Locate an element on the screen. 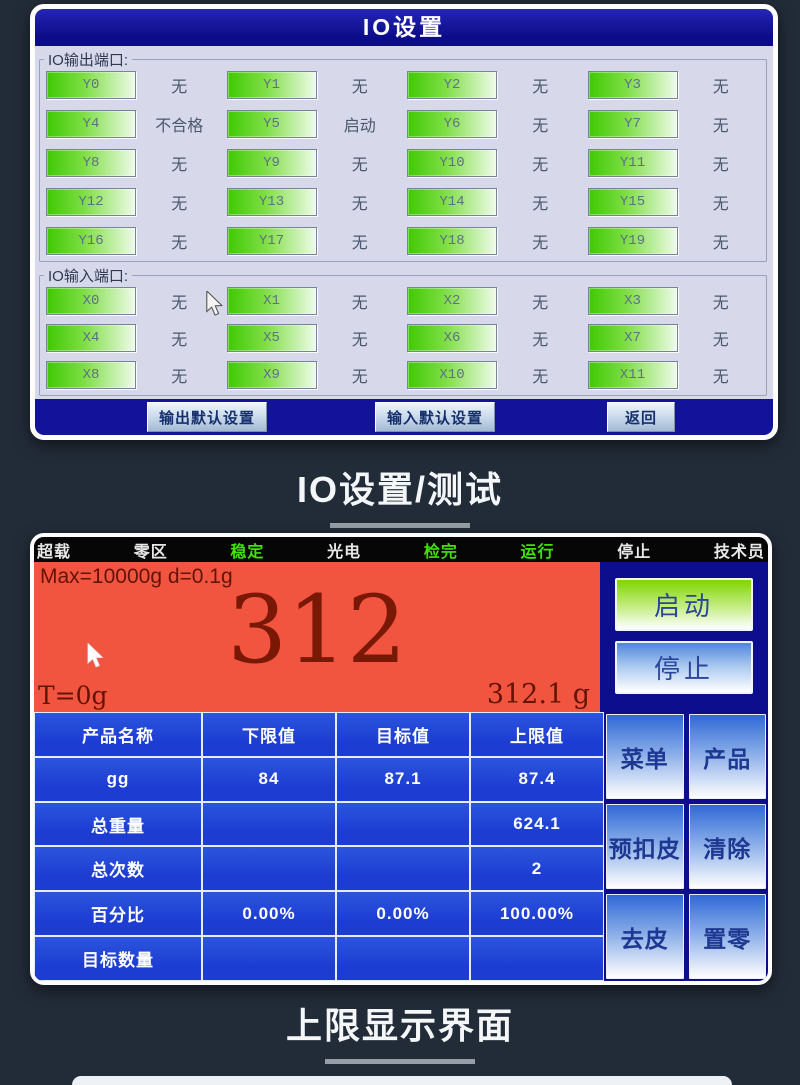 The width and height of the screenshot is (800, 1085). output-port-button-y9: Y9 is located at coordinates (271, 163).